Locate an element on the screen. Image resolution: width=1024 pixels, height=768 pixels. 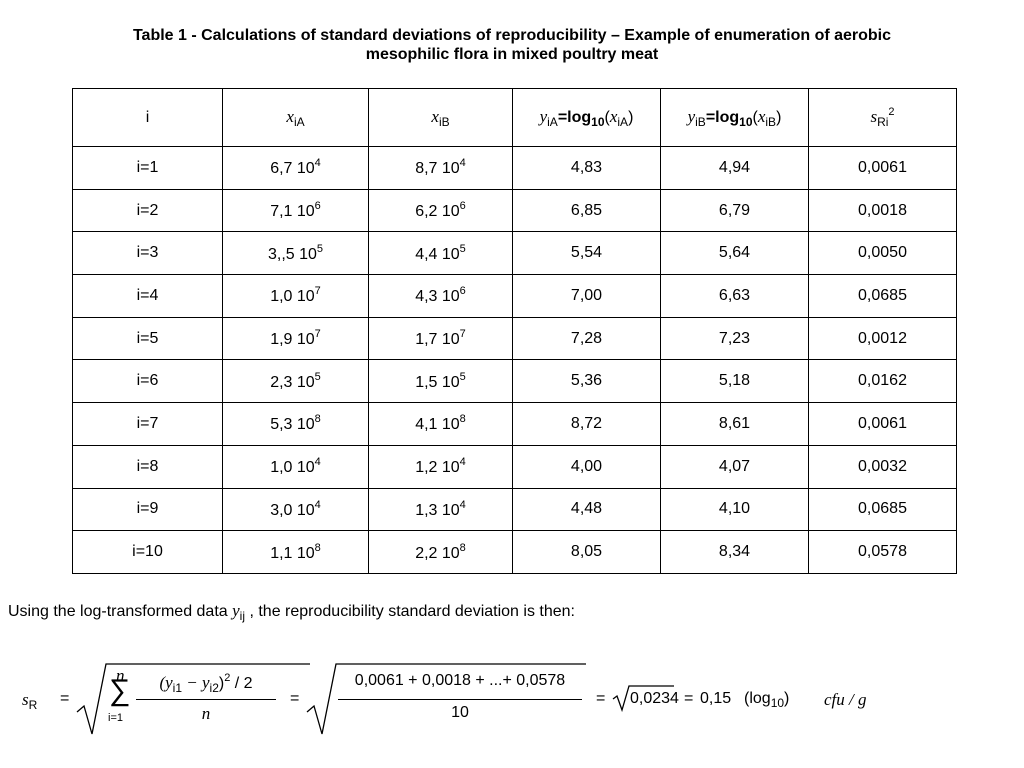
cell-yib: 6,63 is located at coordinates (734, 296).